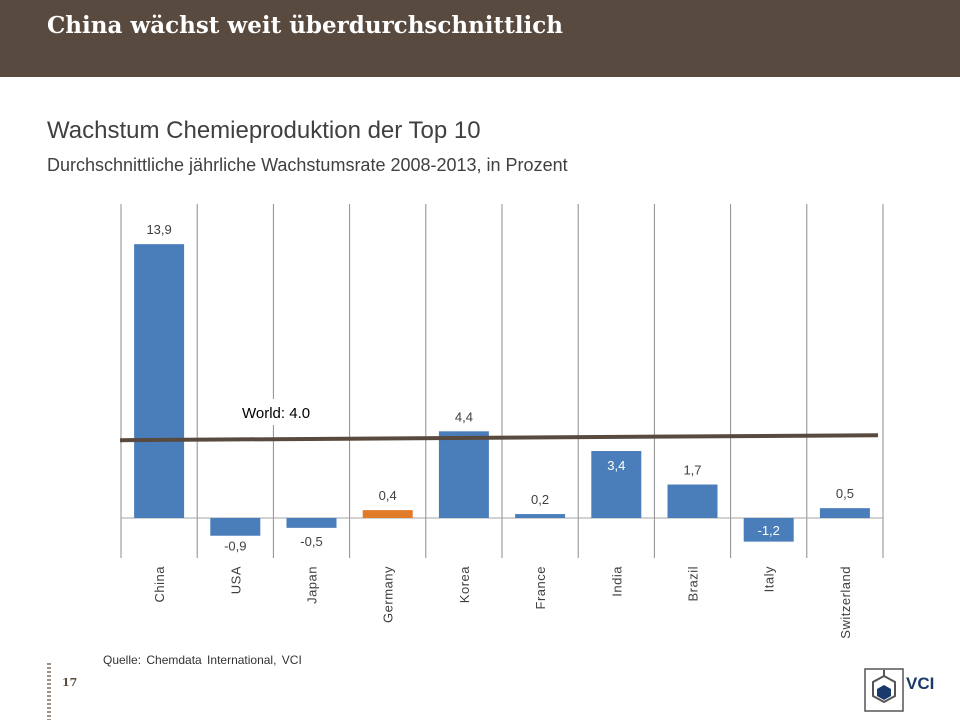 The image size is (960, 720). What do you see at coordinates (499, 438) in the screenshot?
I see `world-reference-line` at bounding box center [499, 438].